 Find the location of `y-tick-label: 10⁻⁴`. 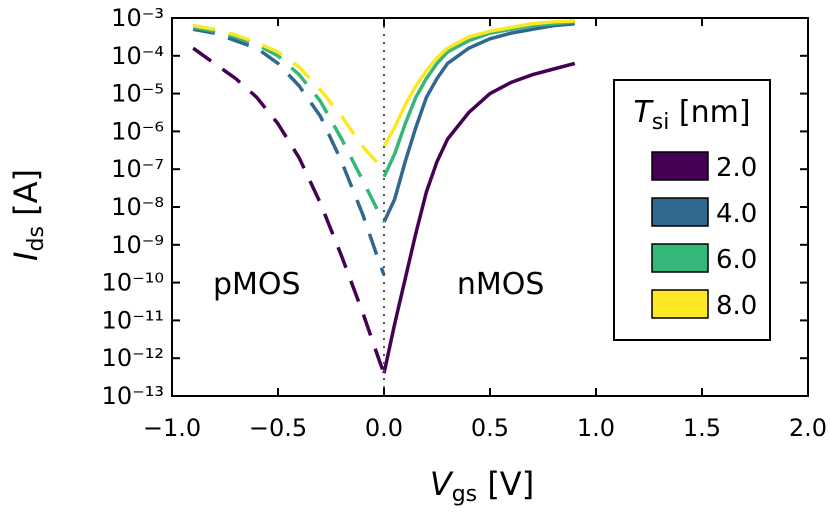

y-tick-label: 10⁻⁴ is located at coordinates (137, 56).